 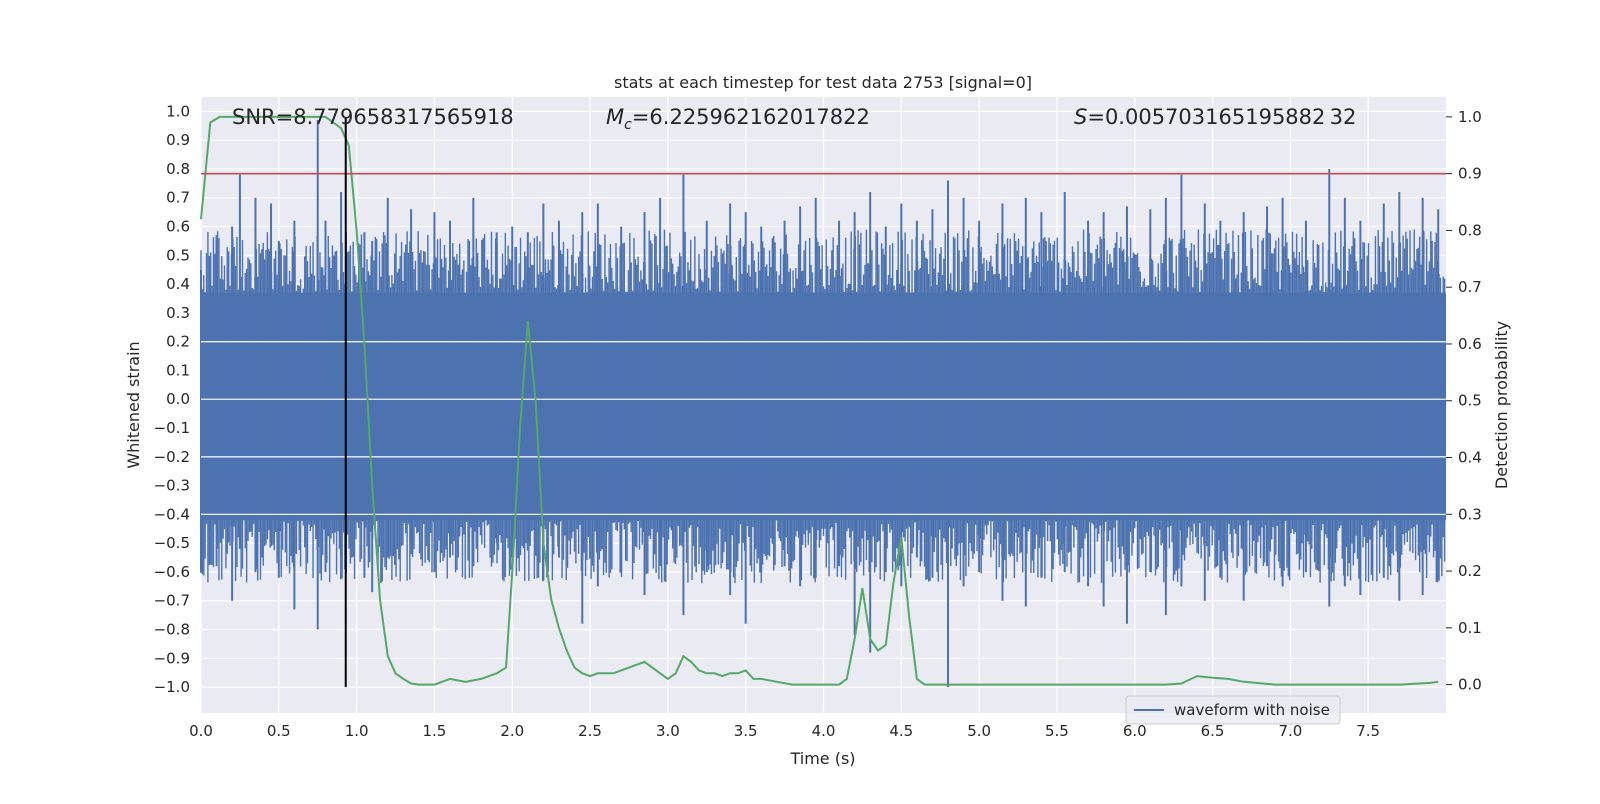 What do you see at coordinates (172, 658) in the screenshot?
I see `y-tick-label-left: −0.9` at bounding box center [172, 658].